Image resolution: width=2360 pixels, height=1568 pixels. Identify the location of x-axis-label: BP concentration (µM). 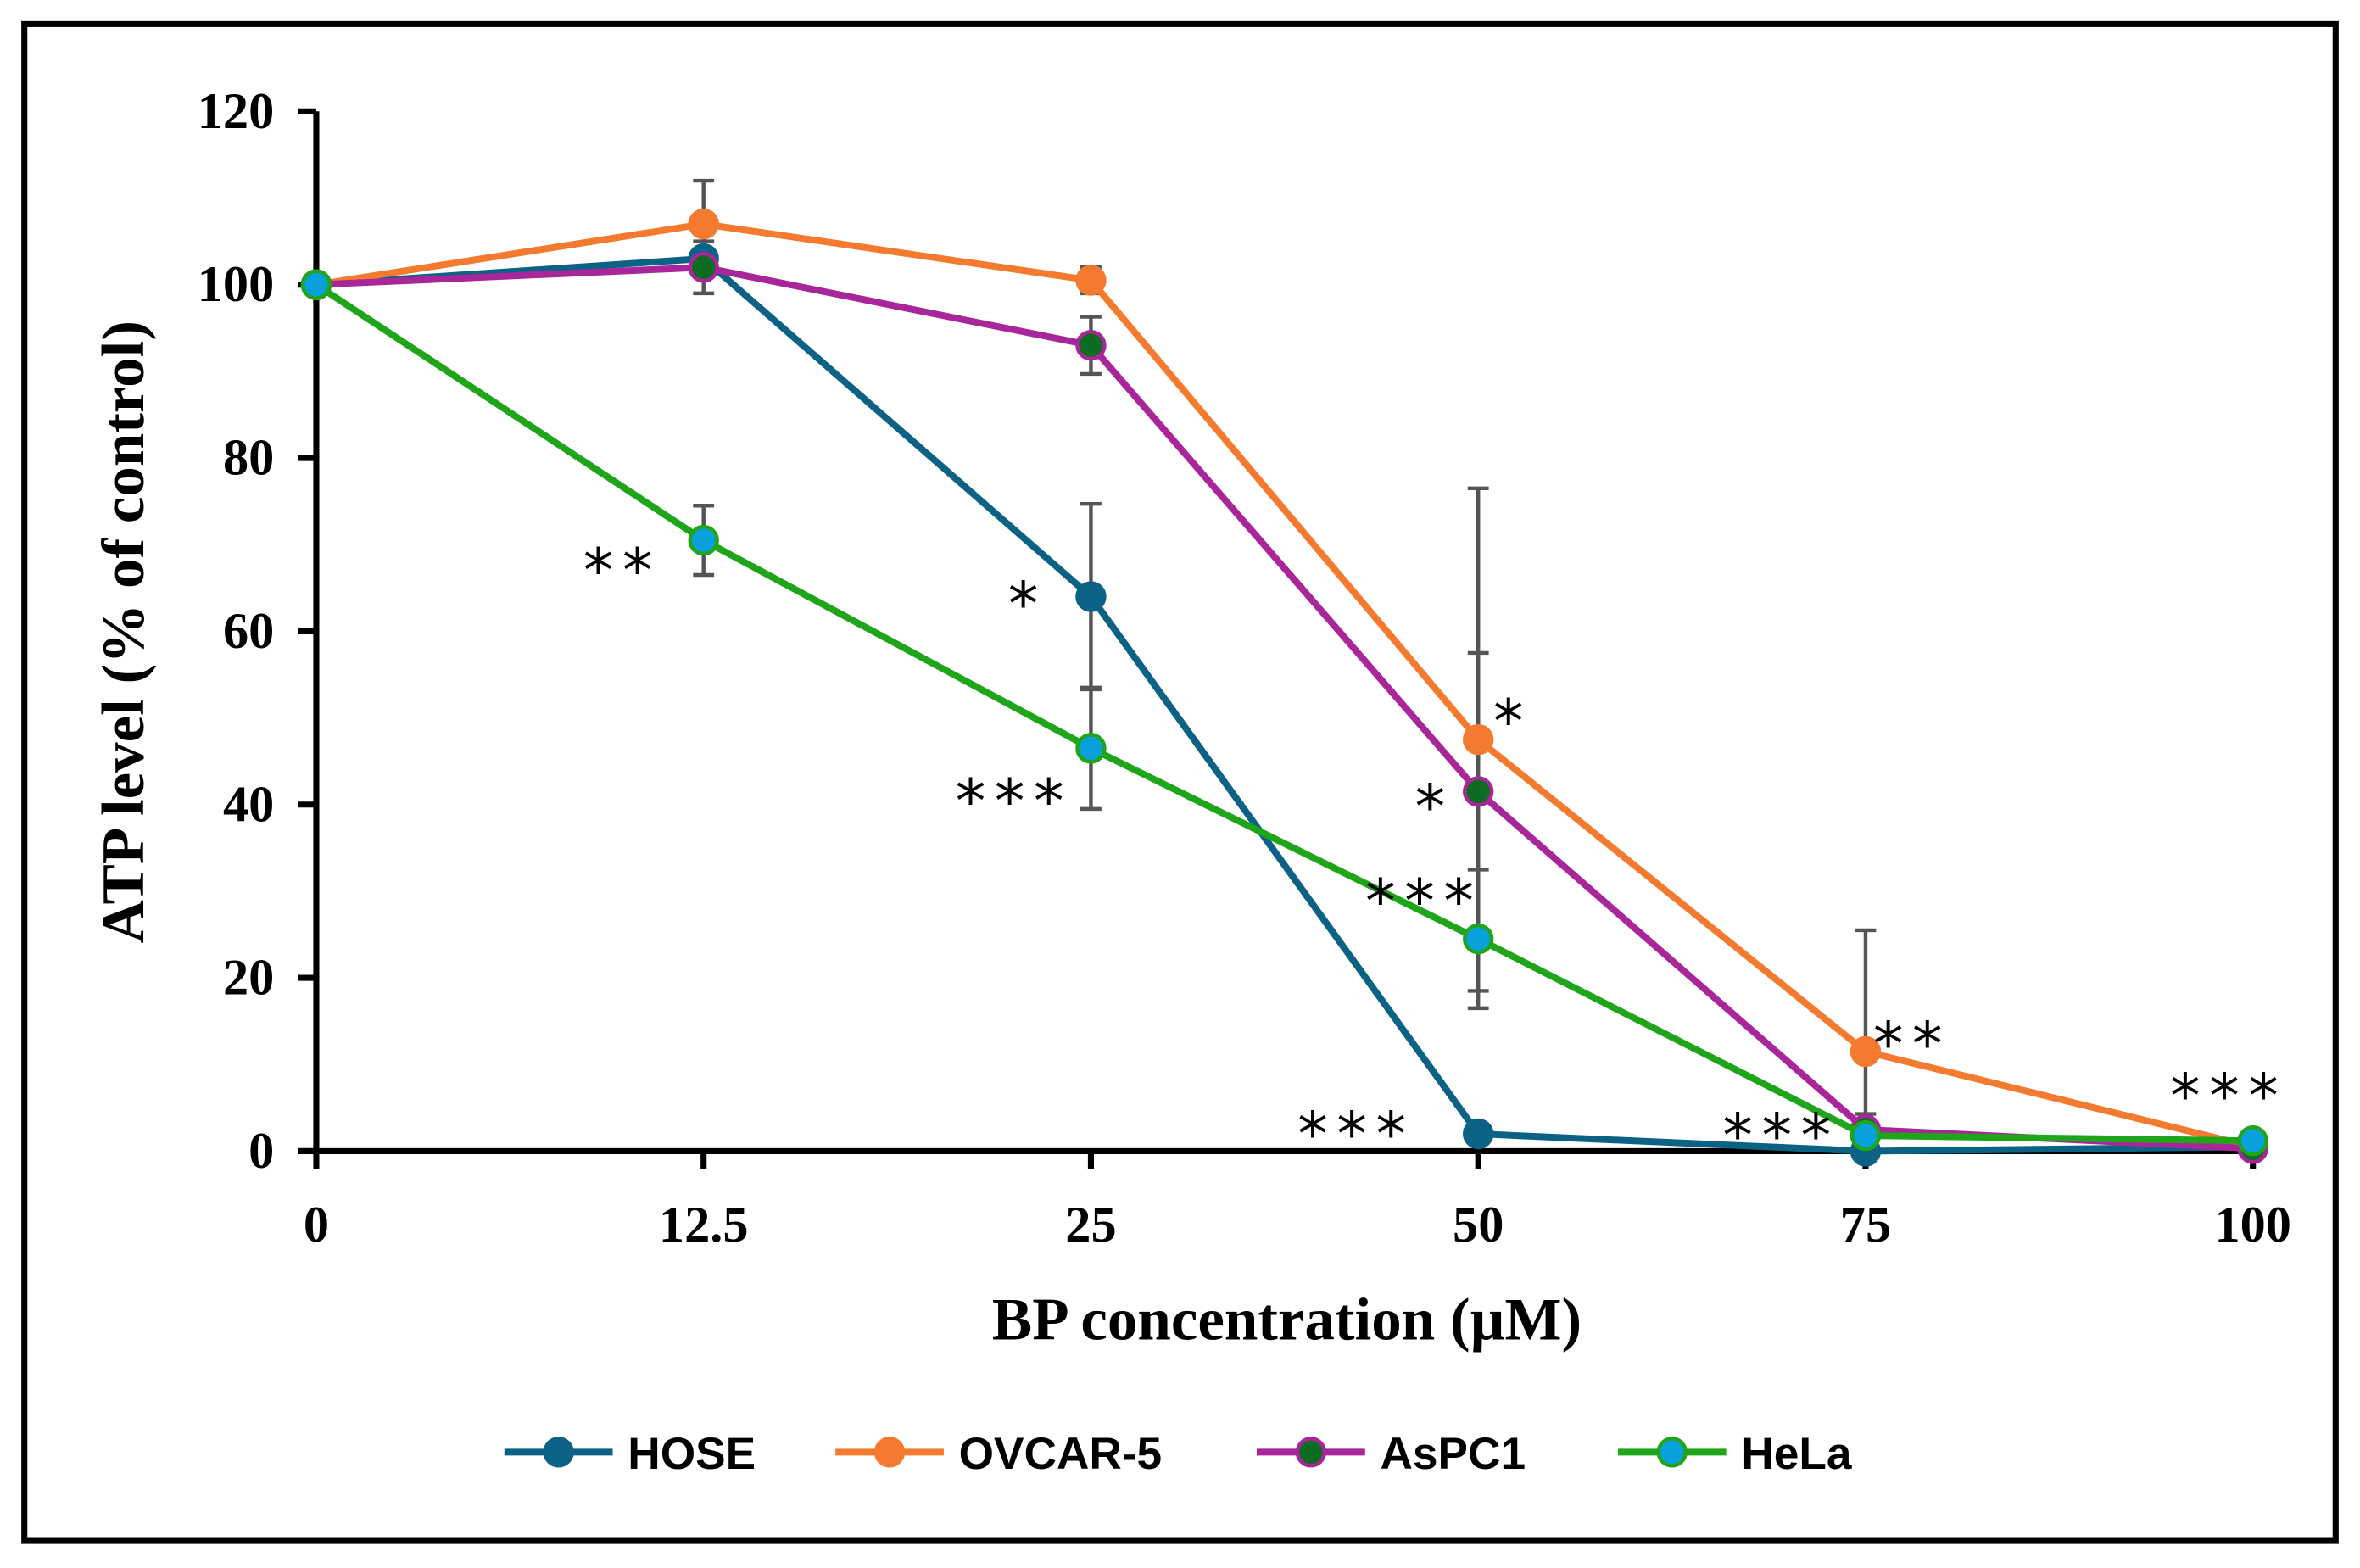
(1287, 1319).